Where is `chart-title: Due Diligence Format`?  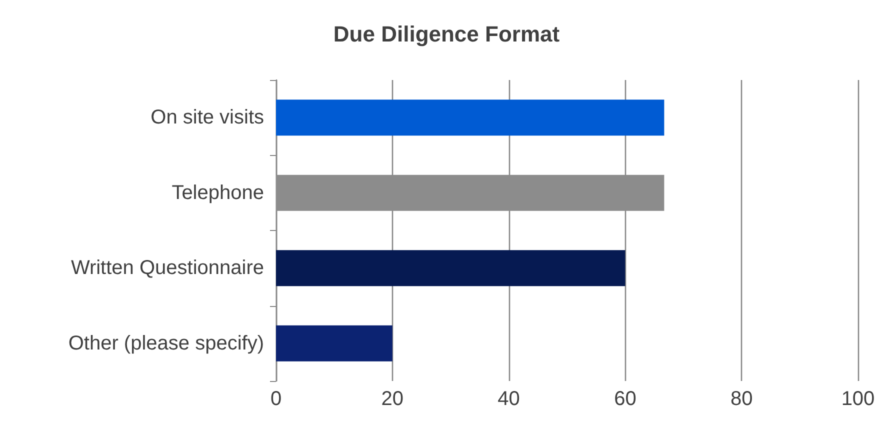 chart-title: Due Diligence Format is located at coordinates (446, 34).